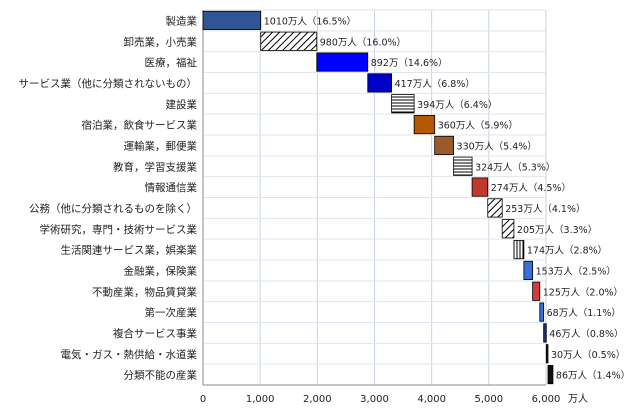 This screenshot has height=413, width=630. Describe the element at coordinates (155, 166) in the screenshot. I see `category-label: 教育，学習支援業` at that location.